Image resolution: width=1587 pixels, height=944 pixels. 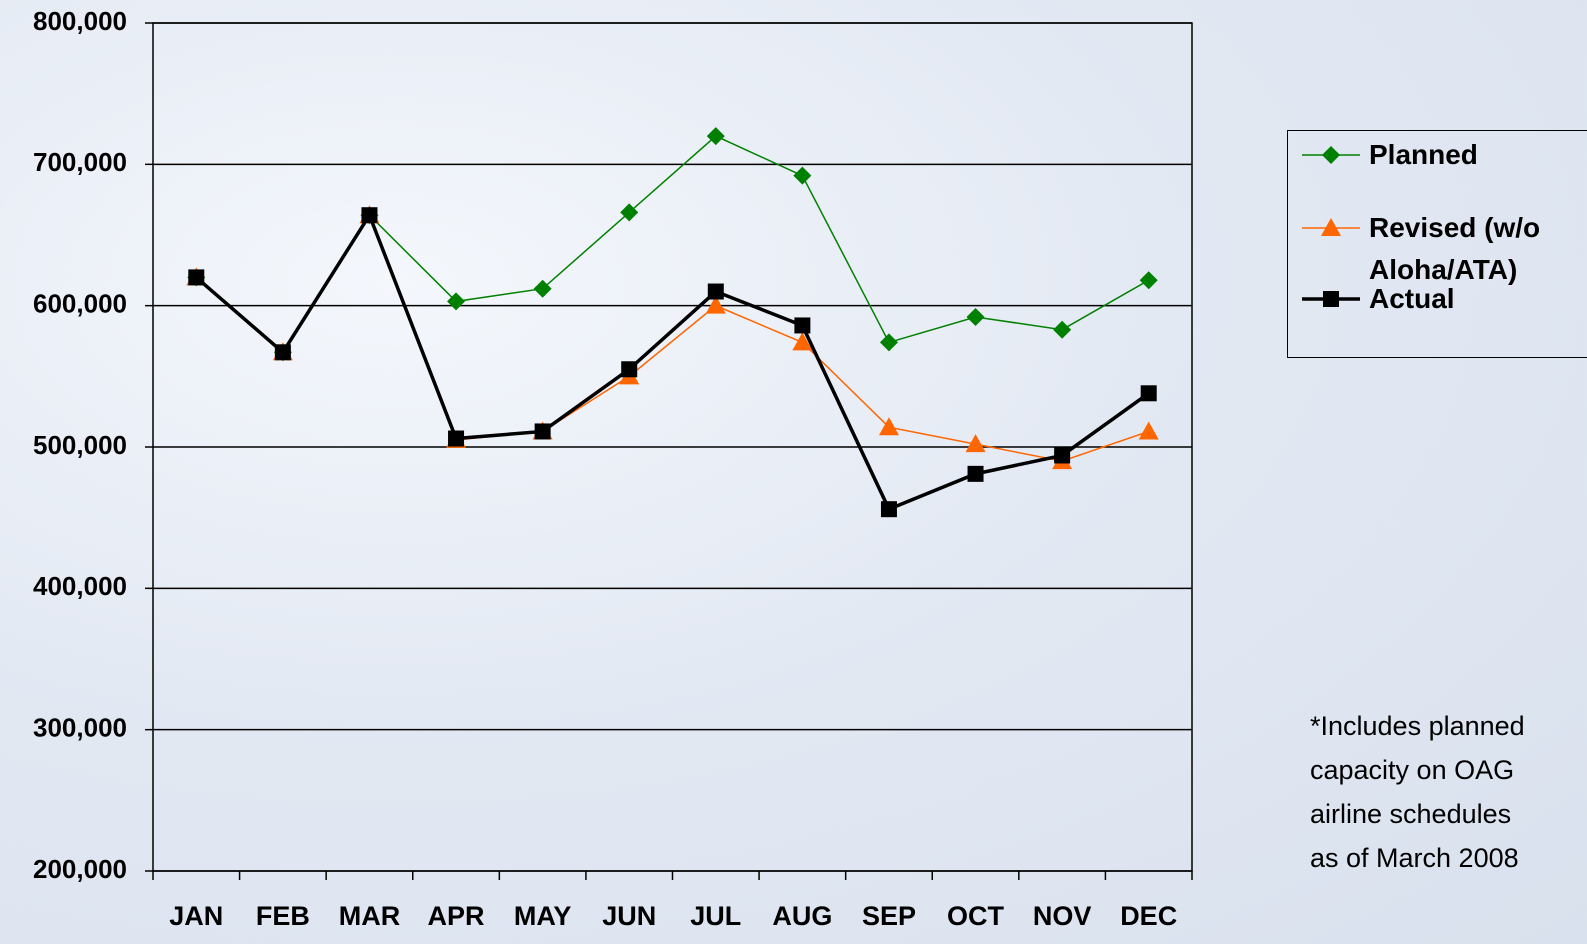 What do you see at coordinates (80, 304) in the screenshot?
I see `y-tick-label: 600,000` at bounding box center [80, 304].